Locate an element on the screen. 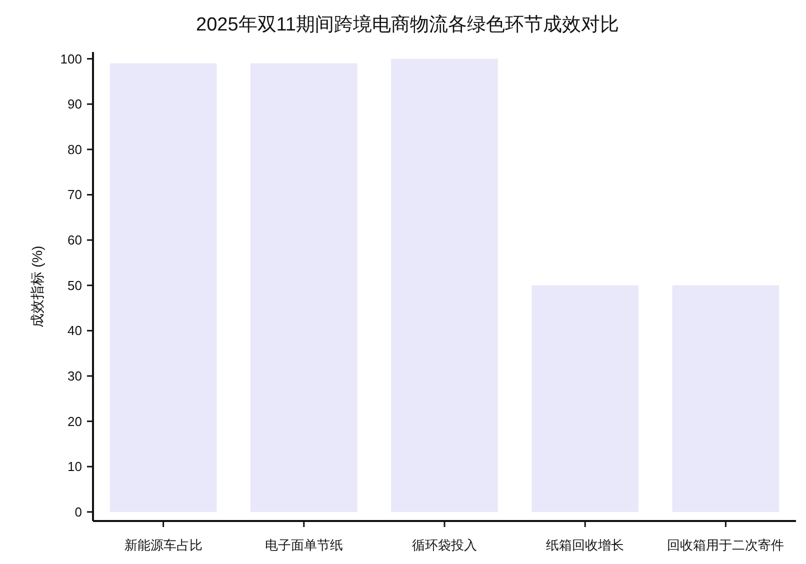 The image size is (806, 564). x-tick-label: 纸箱回收增长 is located at coordinates (585, 545).